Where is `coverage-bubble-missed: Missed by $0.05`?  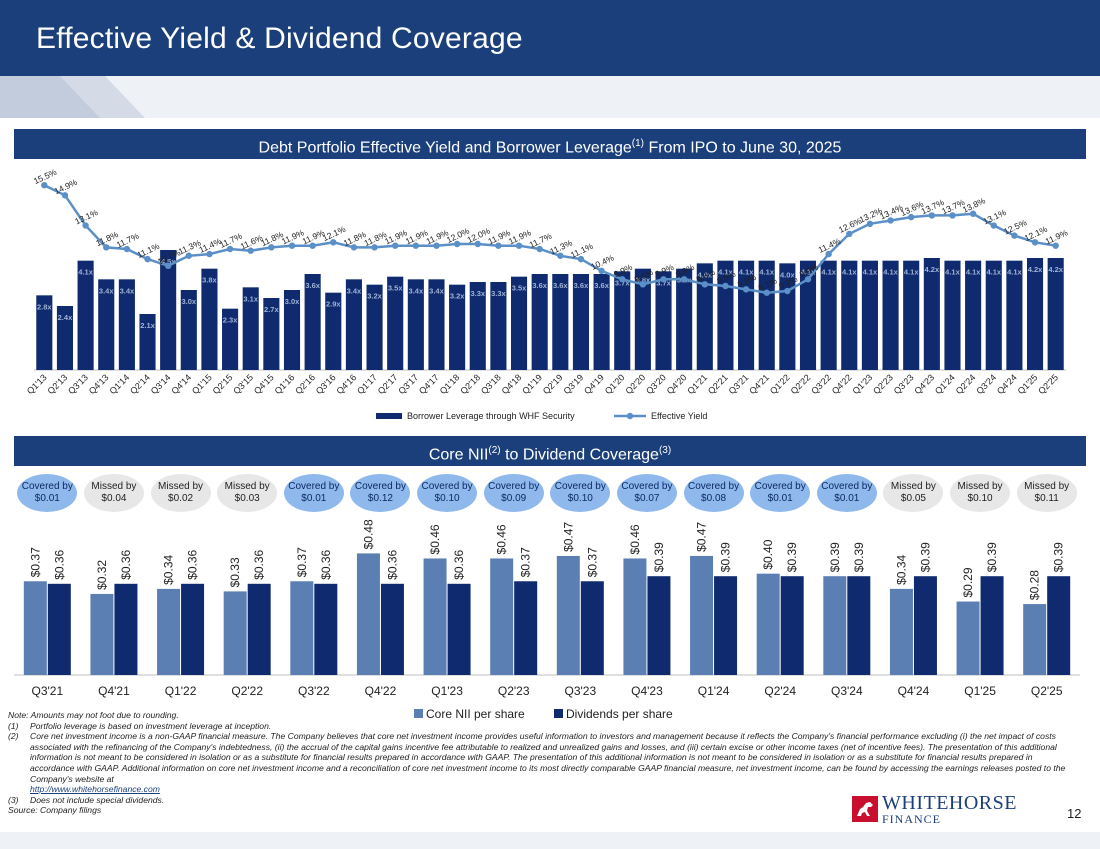
coverage-bubble-missed: Missed by $0.05 is located at coordinates (913, 493).